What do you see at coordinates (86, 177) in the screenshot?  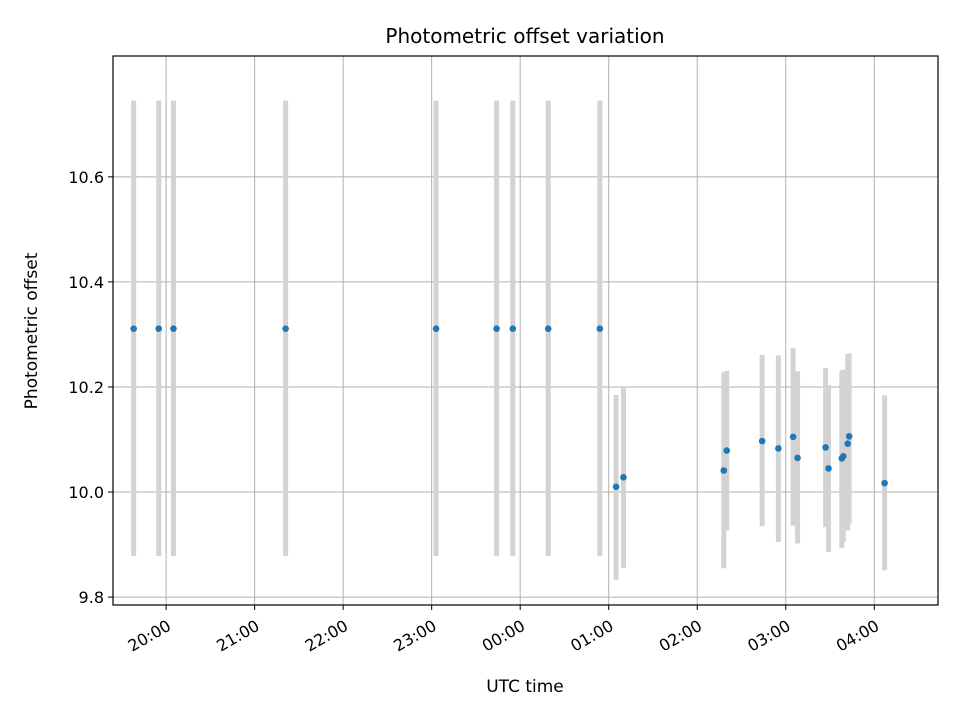 I see `y-tick-label: 10.6` at bounding box center [86, 177].